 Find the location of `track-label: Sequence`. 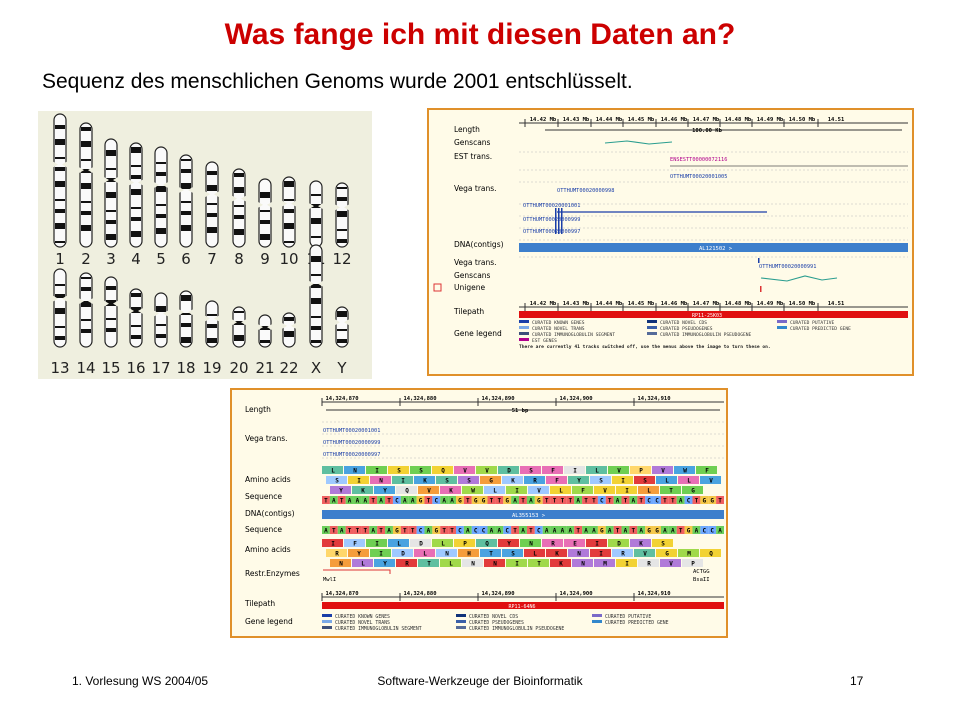

track-label: Sequence is located at coordinates (263, 529).